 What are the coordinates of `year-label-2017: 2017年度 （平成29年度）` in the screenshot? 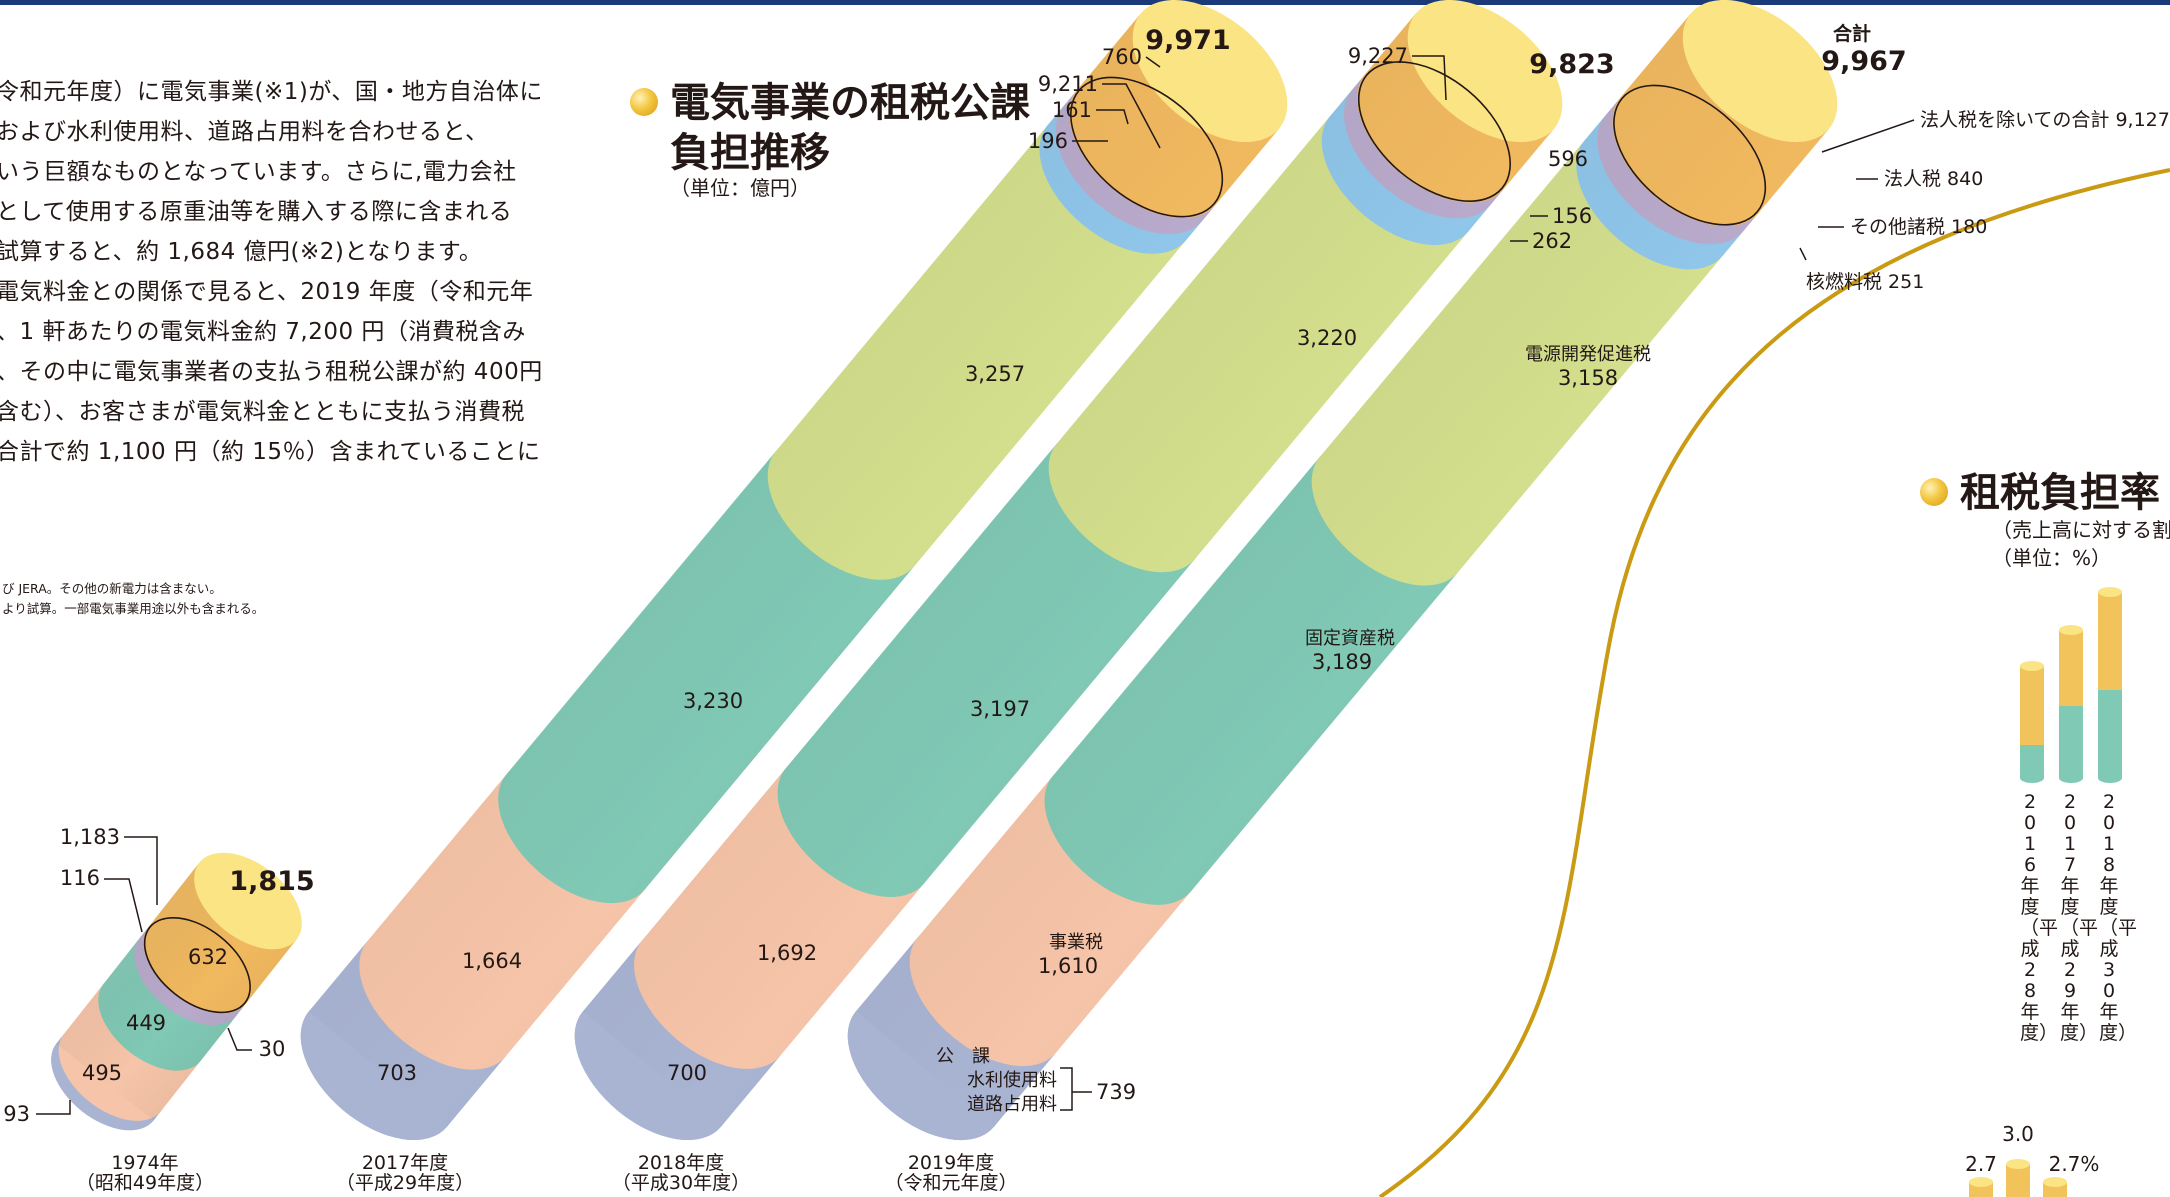 It's located at (405, 1173).